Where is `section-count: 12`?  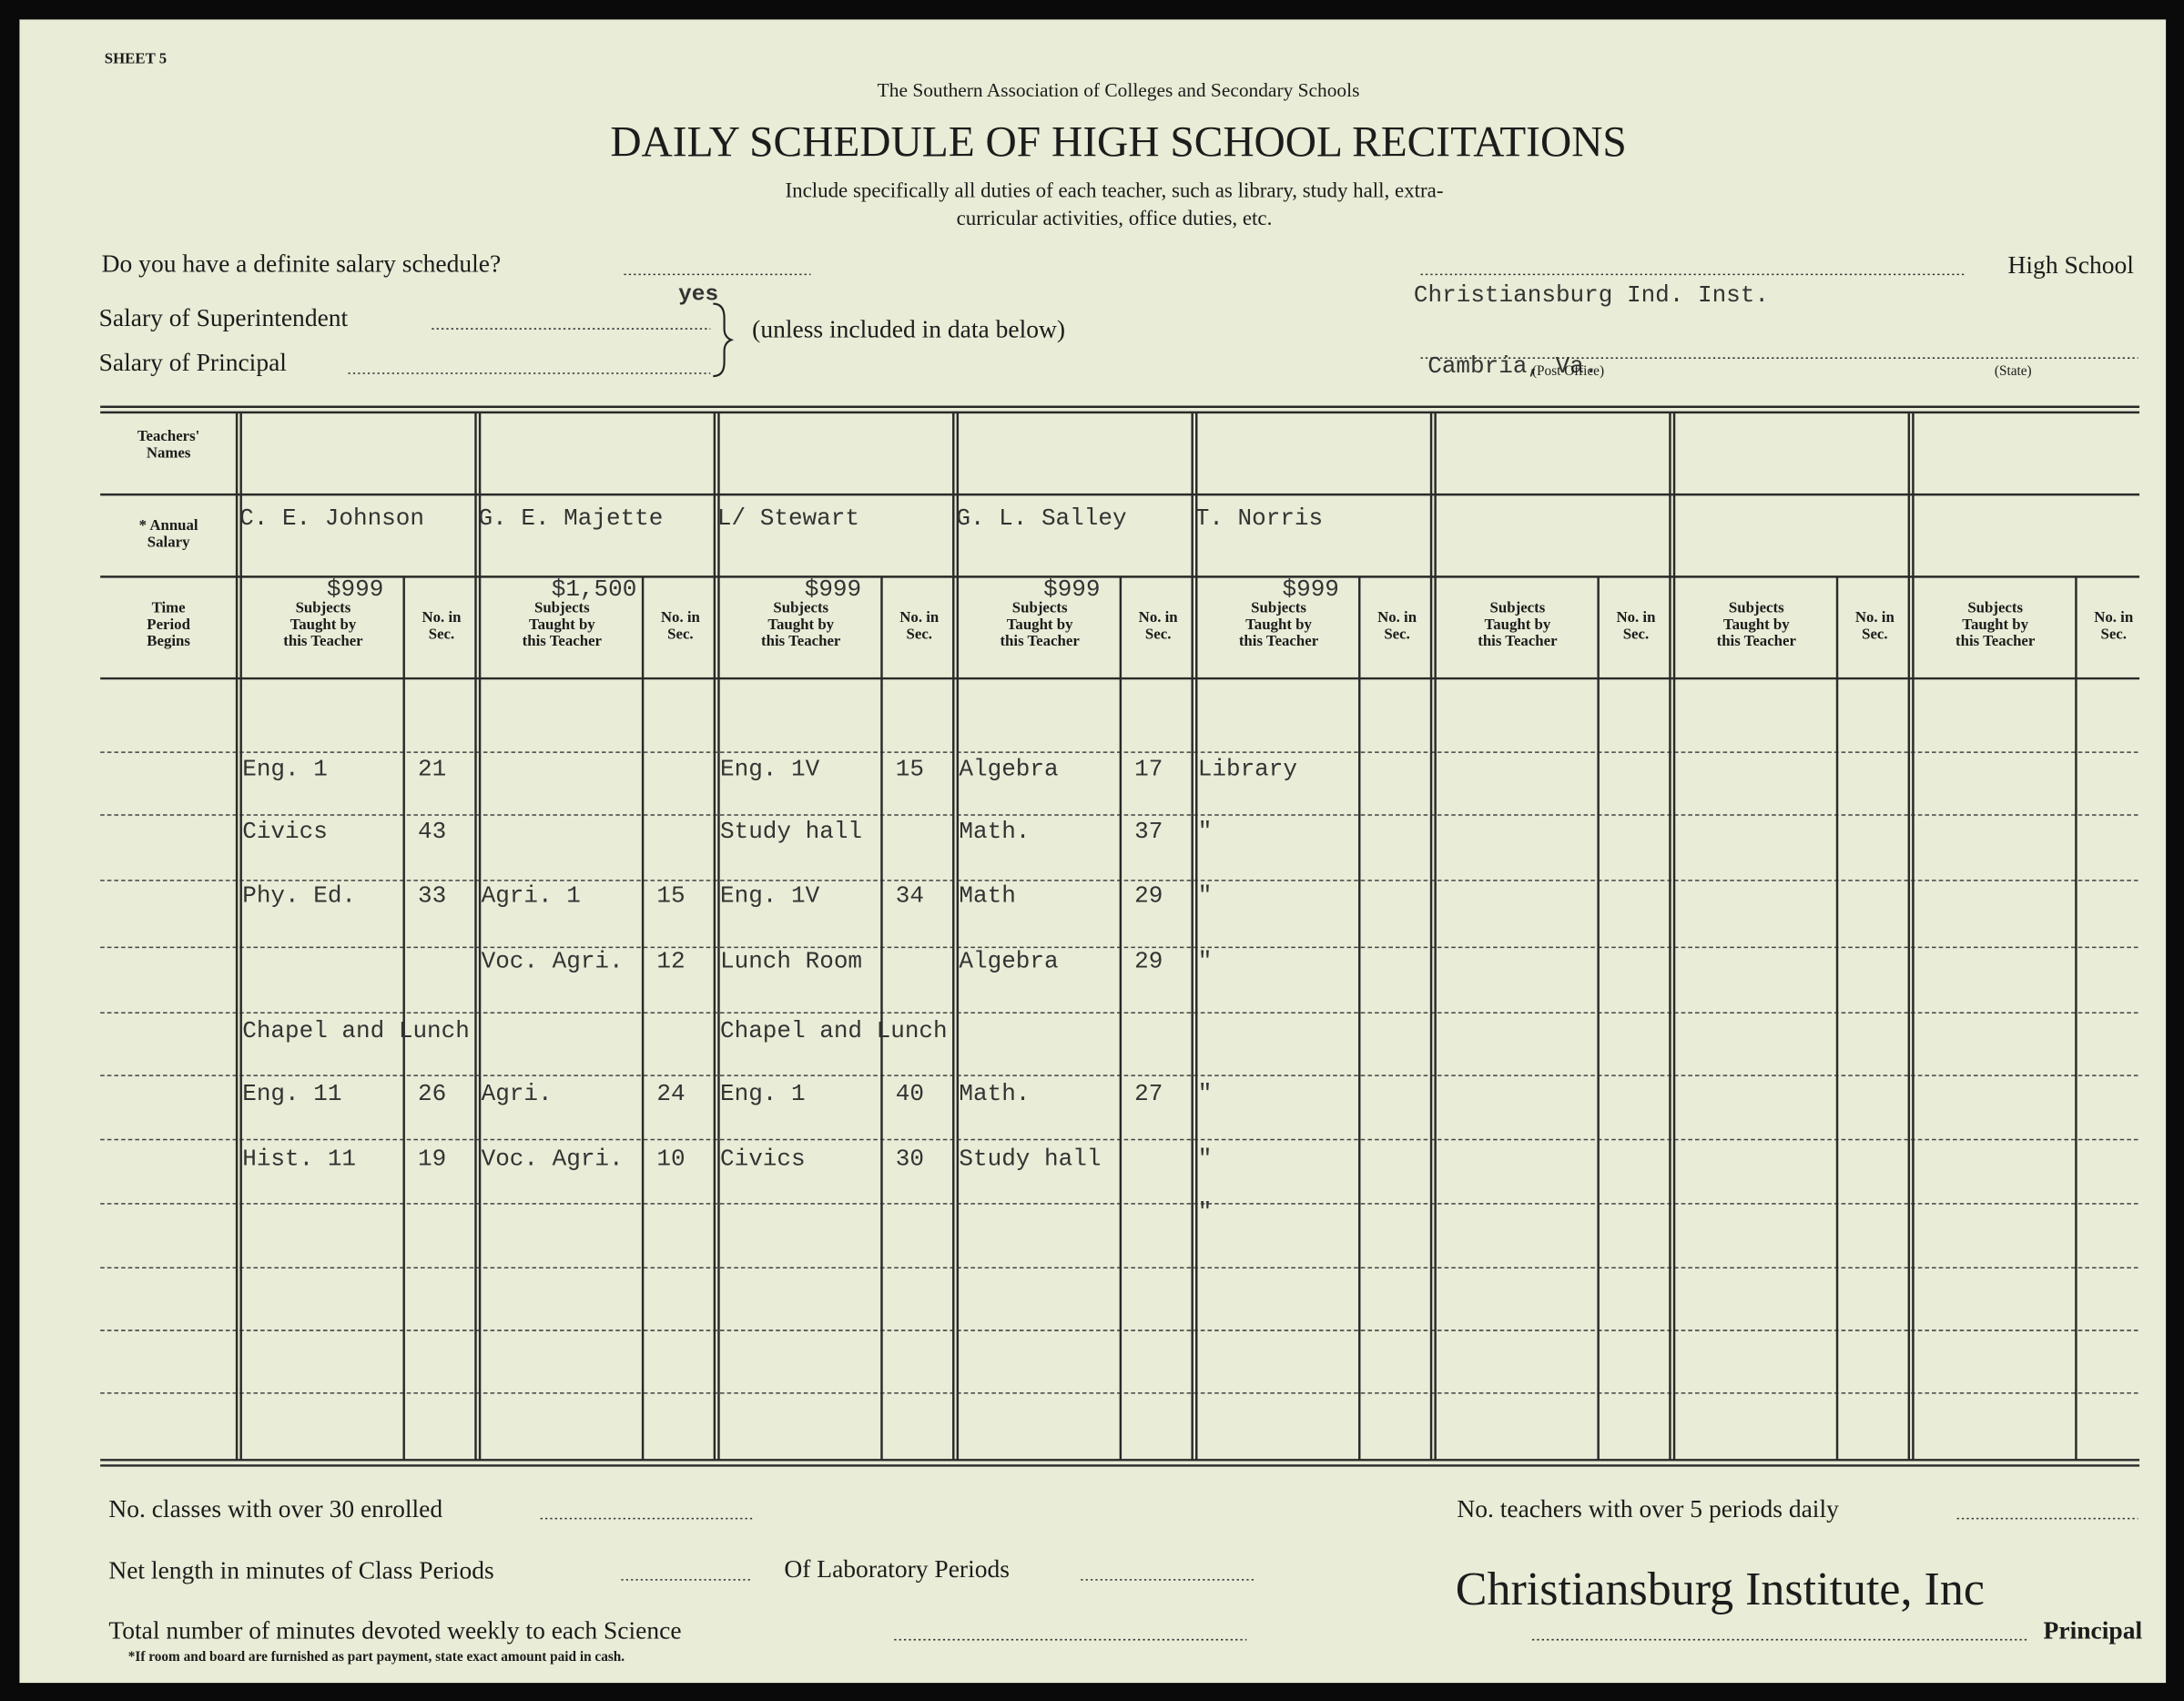 section-count: 12 is located at coordinates (670, 961).